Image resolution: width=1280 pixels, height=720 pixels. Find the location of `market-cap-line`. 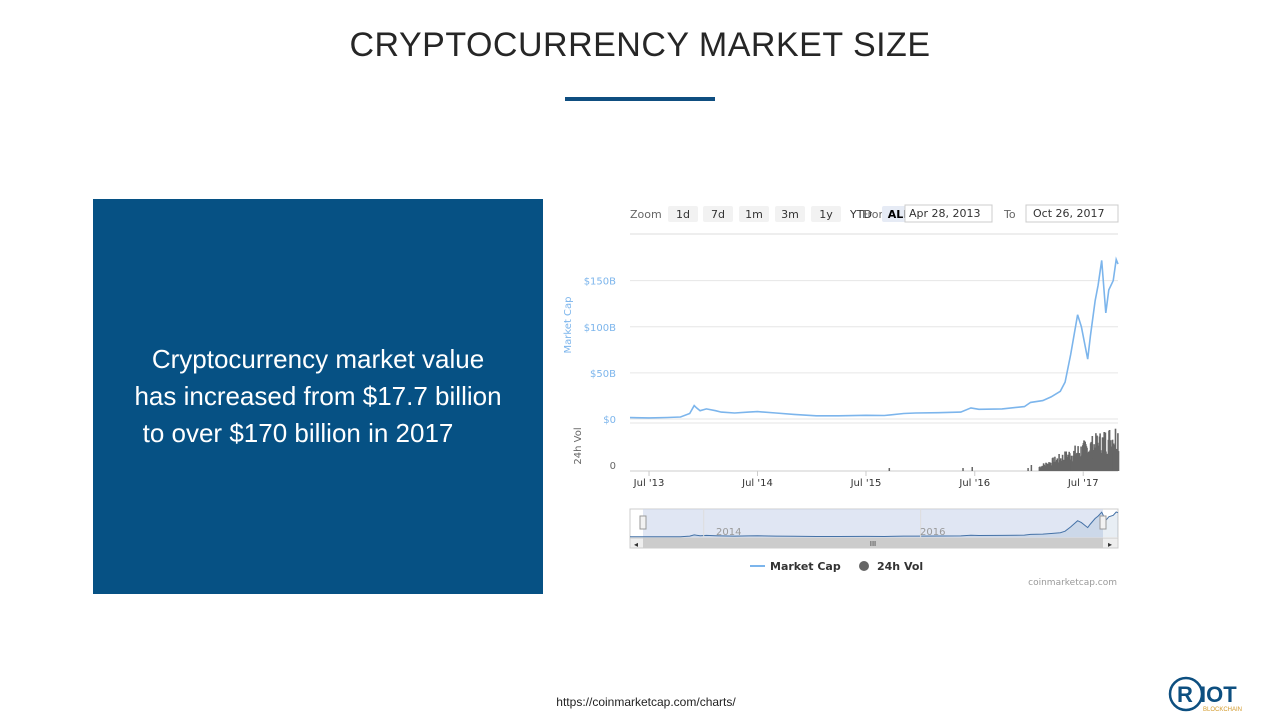

market-cap-line is located at coordinates (874, 337).